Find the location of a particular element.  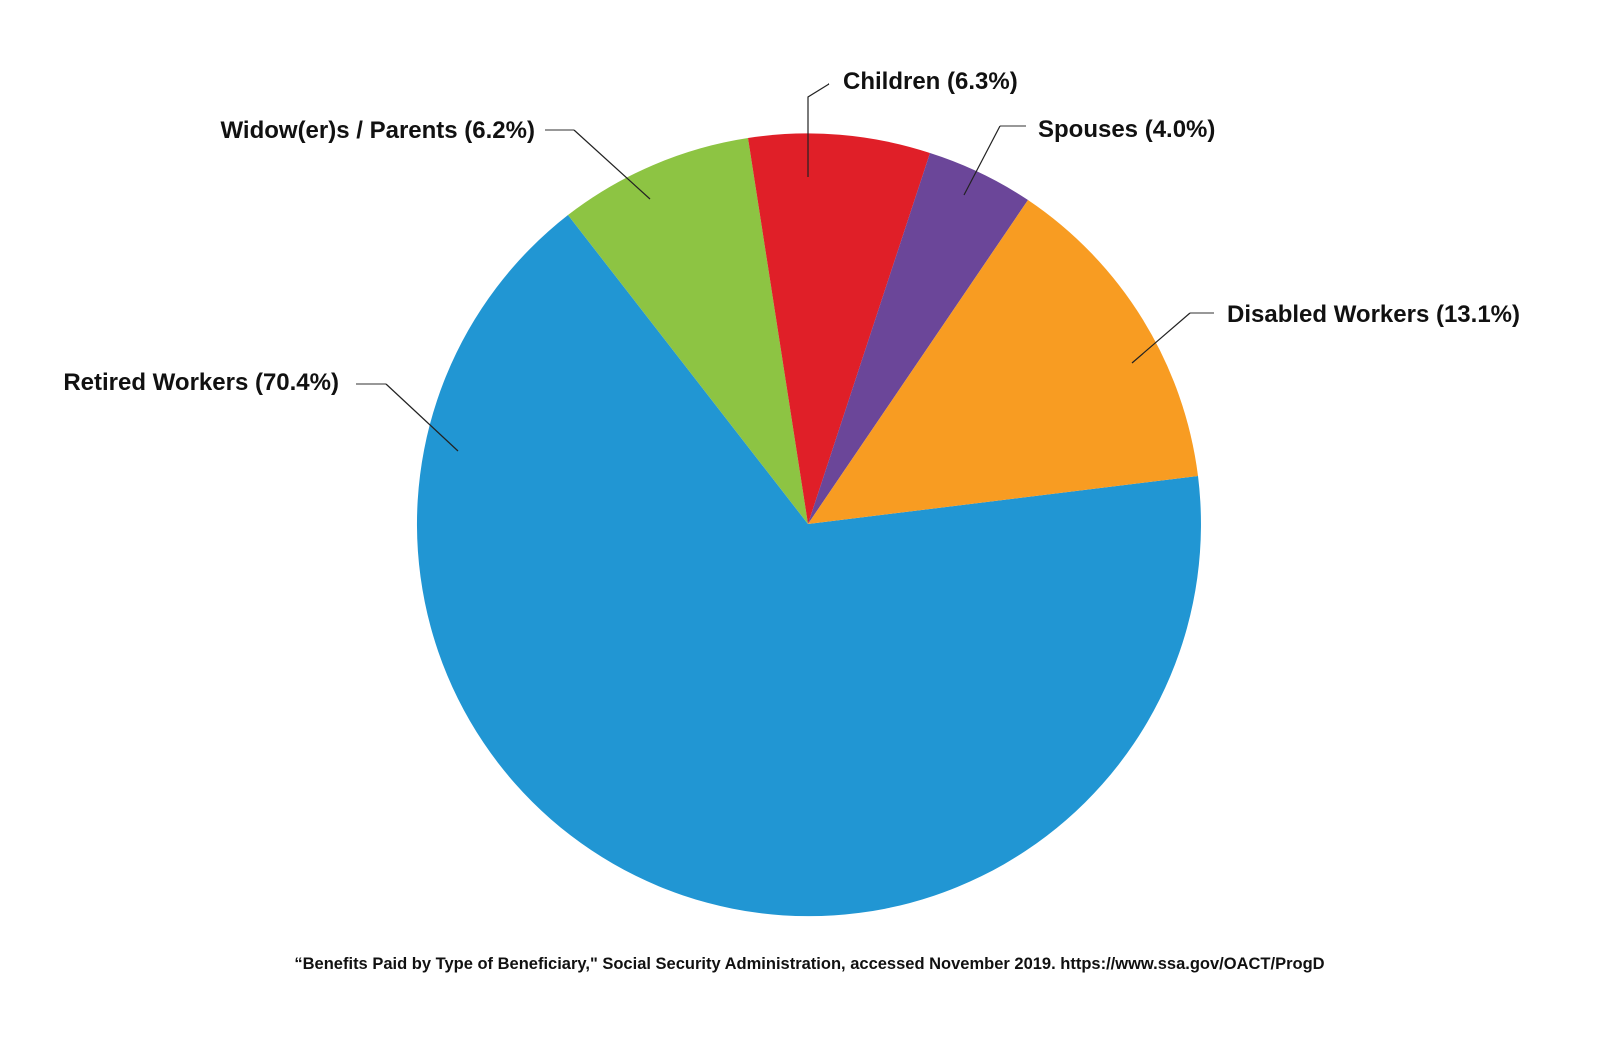

label-disabled-workers: Disabled Workers (13.1%) is located at coordinates (1373, 314).